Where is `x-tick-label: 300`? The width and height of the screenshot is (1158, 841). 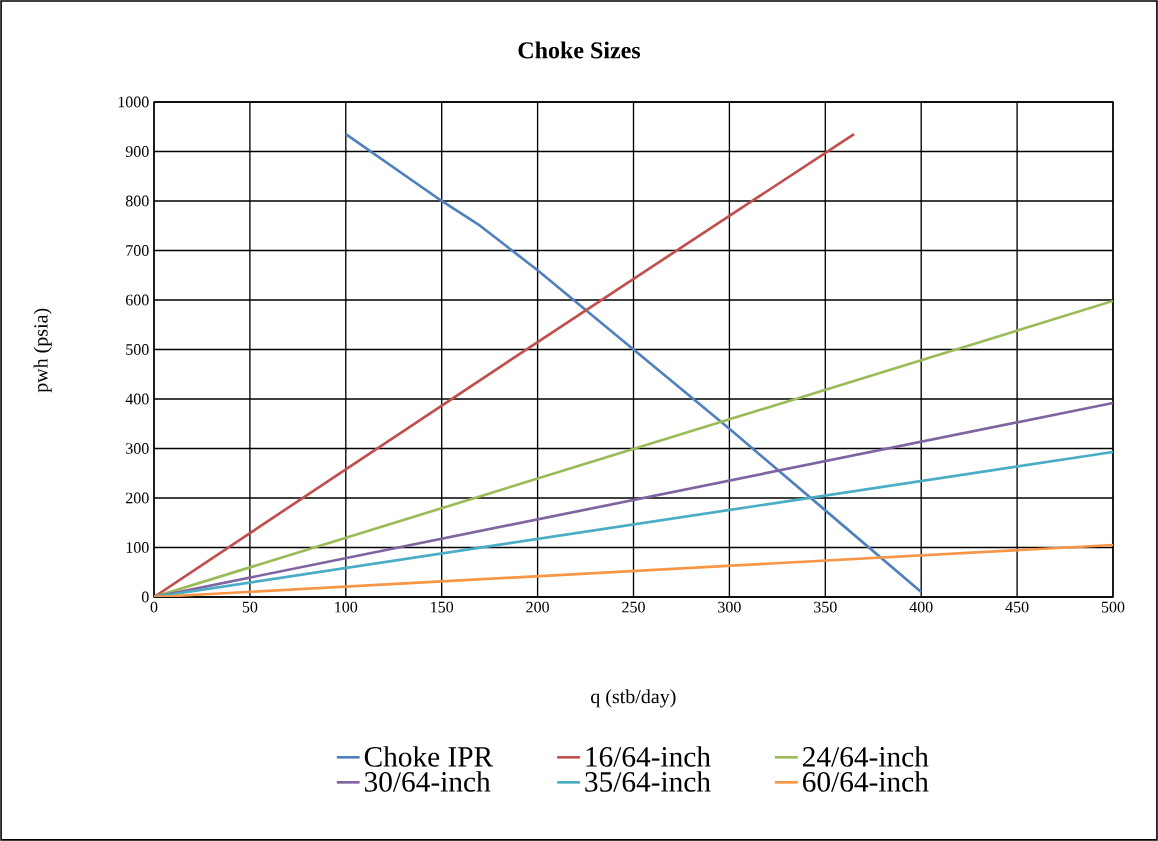
x-tick-label: 300 is located at coordinates (729, 607).